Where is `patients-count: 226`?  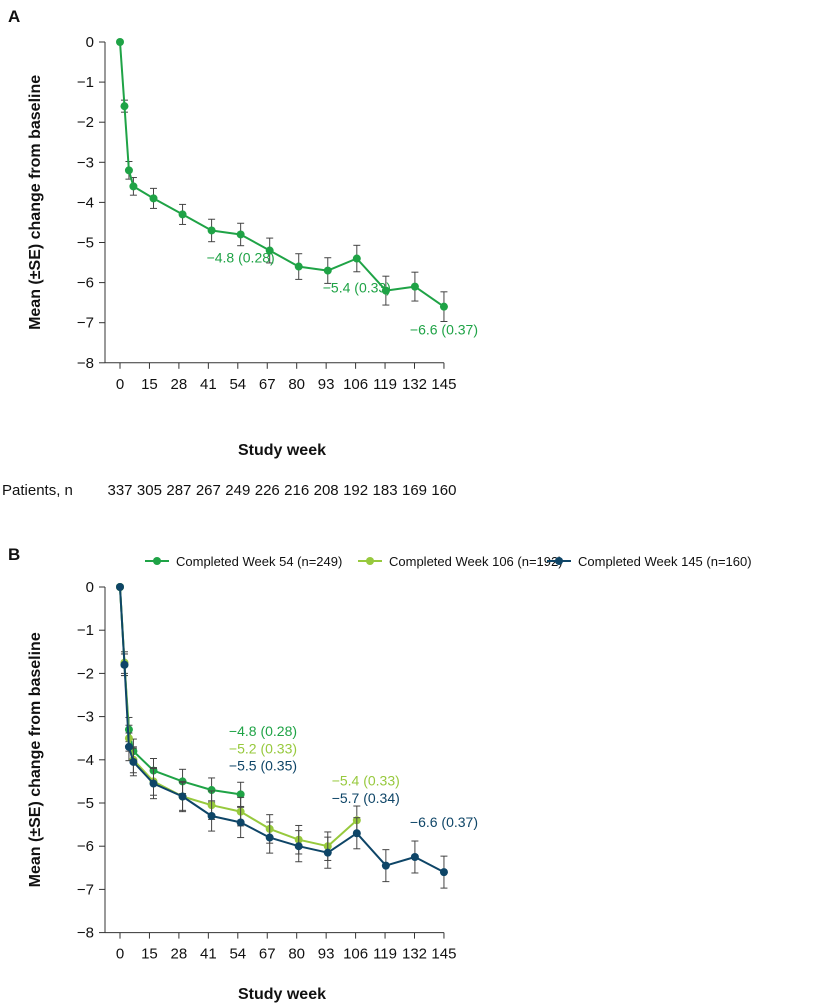 patients-count: 226 is located at coordinates (267, 490).